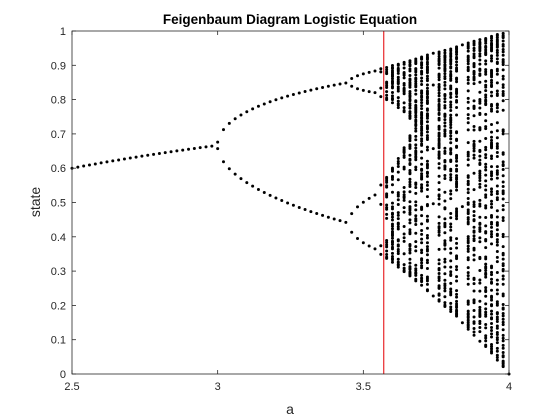  Describe the element at coordinates (63, 375) in the screenshot. I see `y-tick-label: 0` at that location.